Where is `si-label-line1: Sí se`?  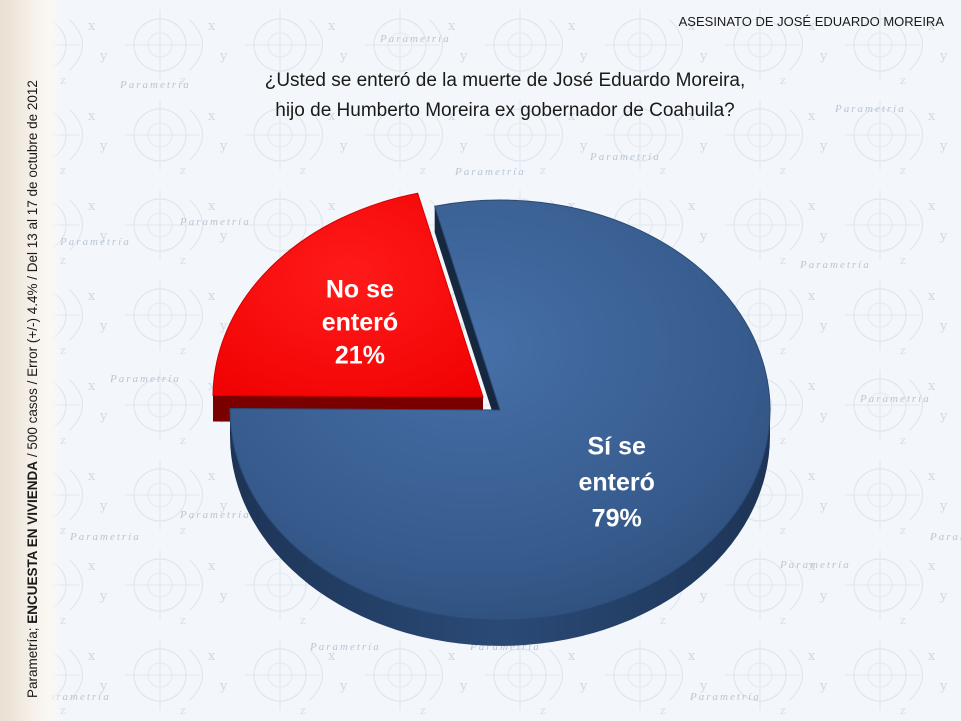 si-label-line1: Sí se is located at coordinates (617, 446).